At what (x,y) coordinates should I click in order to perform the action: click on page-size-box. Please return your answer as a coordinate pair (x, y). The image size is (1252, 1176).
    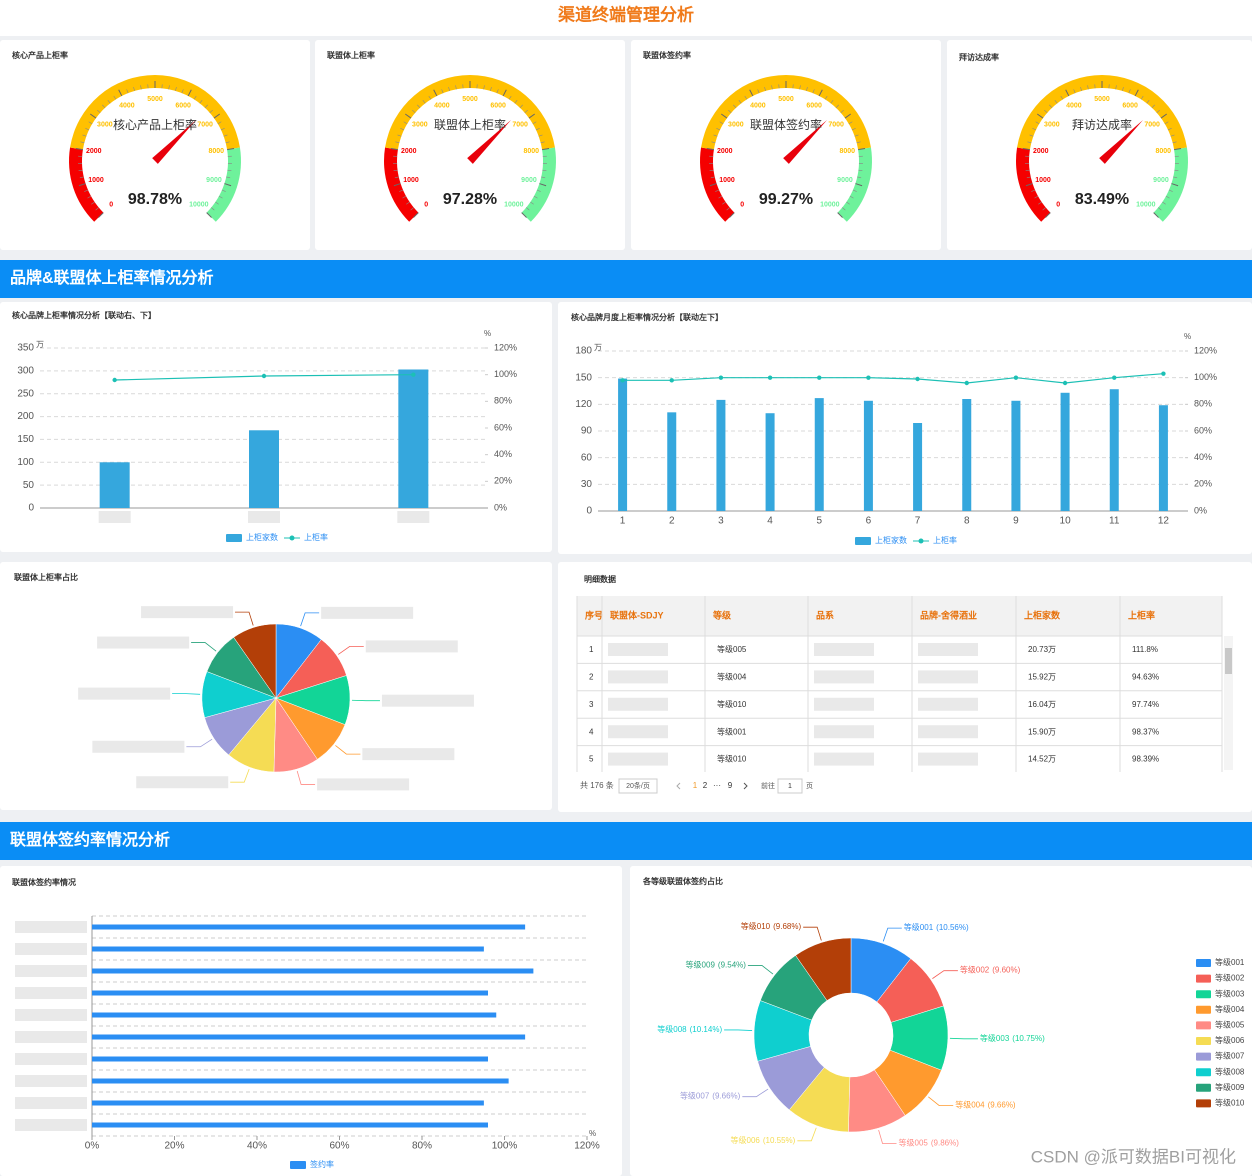
    Looking at the image, I should click on (638, 786).